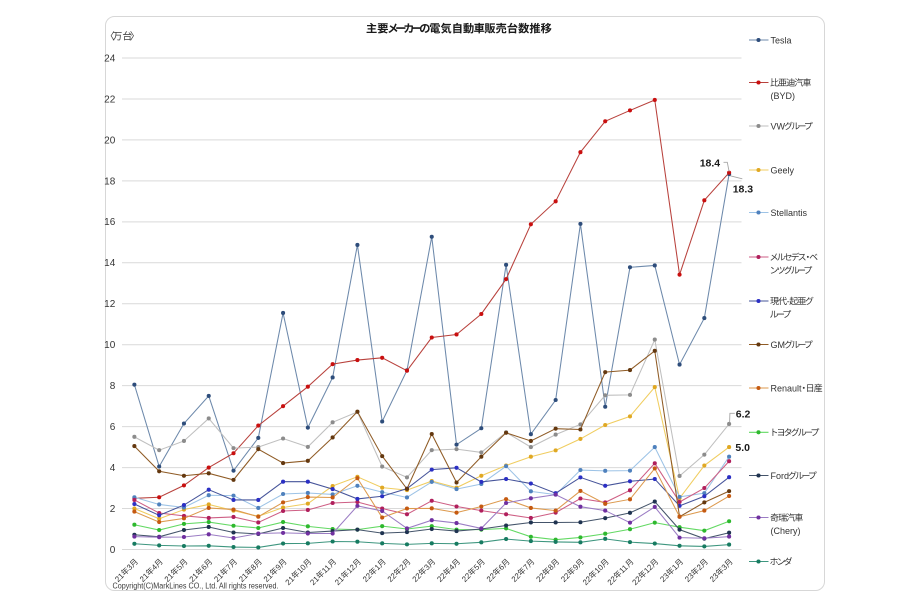  What do you see at coordinates (110, 99) in the screenshot?
I see `svg-text: 22` at bounding box center [110, 99].